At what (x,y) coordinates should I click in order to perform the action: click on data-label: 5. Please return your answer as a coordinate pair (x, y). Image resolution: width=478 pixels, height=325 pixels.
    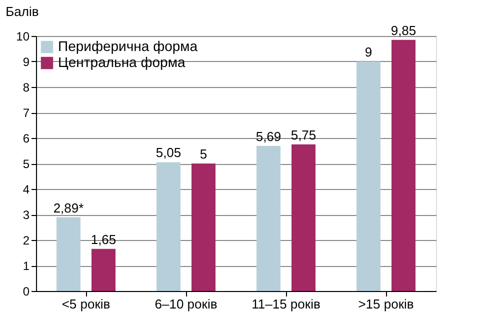
    Looking at the image, I should click on (204, 154).